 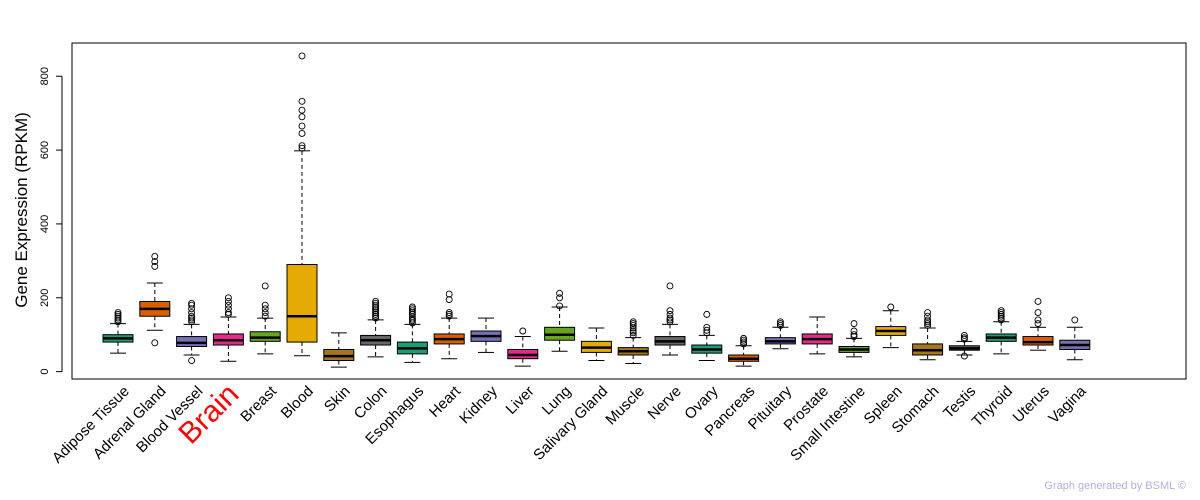 I want to click on box-blood-vessel, so click(x=192, y=331).